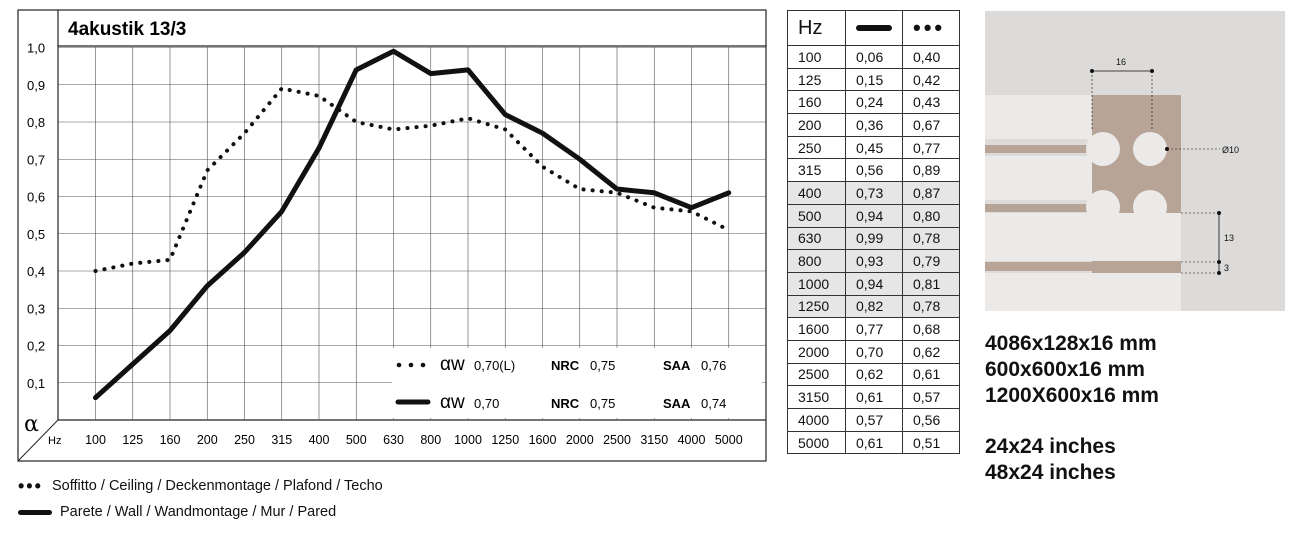  Describe the element at coordinates (816, 147) in the screenshot. I see `table-cell-hz: 250` at that location.